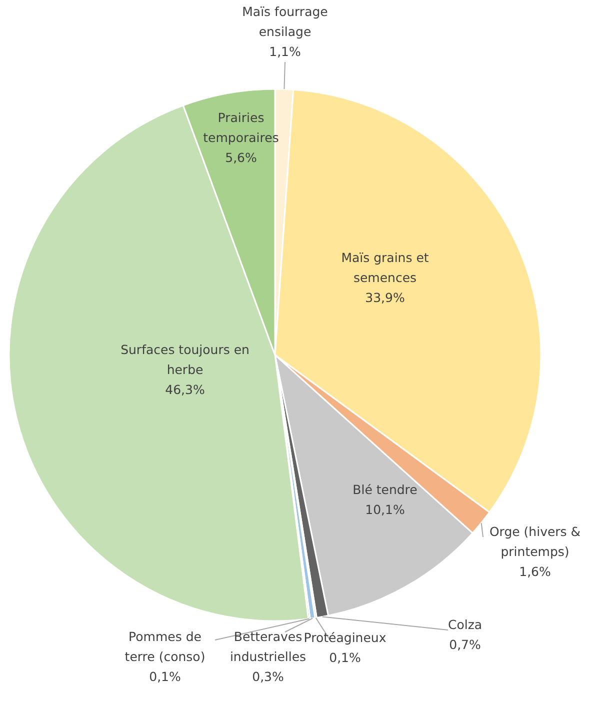  I want to click on data-label: 10,1%, so click(385, 509).